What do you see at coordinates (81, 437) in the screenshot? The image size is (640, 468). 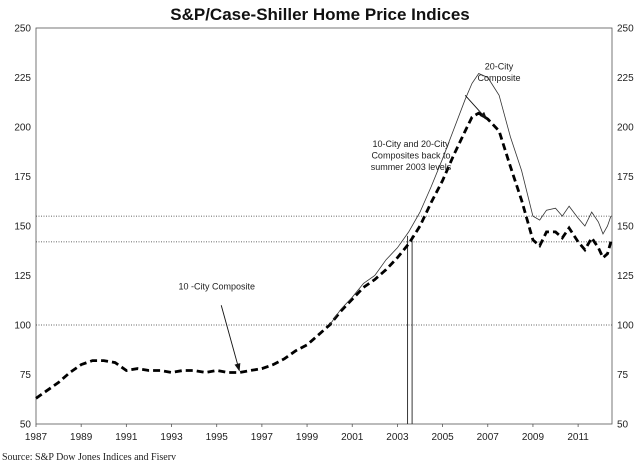 I see `x-tick-1989: 1989` at bounding box center [81, 437].